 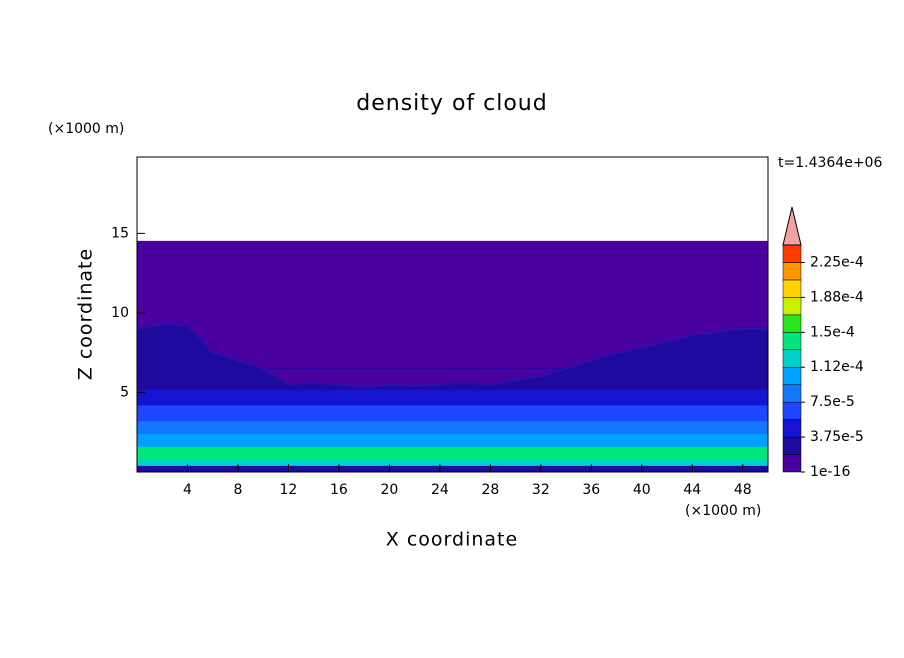 I want to click on x-tick-label: 36, so click(x=591, y=490).